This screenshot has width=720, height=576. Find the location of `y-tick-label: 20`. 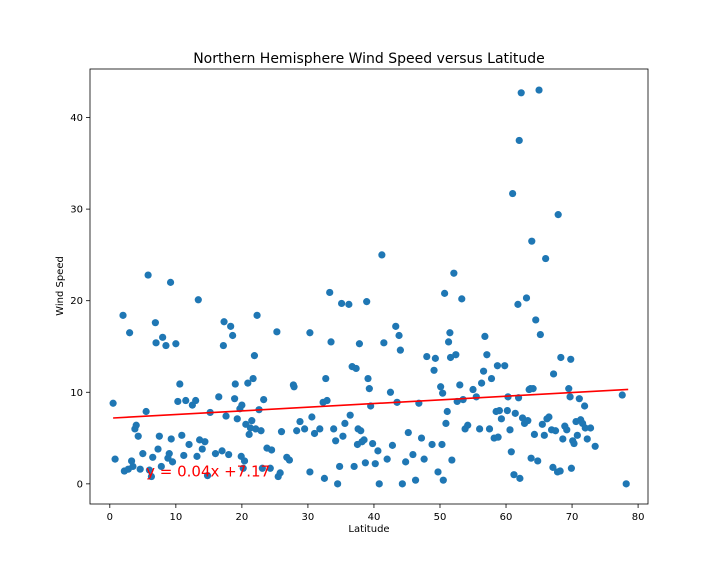

y-tick-label: 20 is located at coordinates (76, 301).